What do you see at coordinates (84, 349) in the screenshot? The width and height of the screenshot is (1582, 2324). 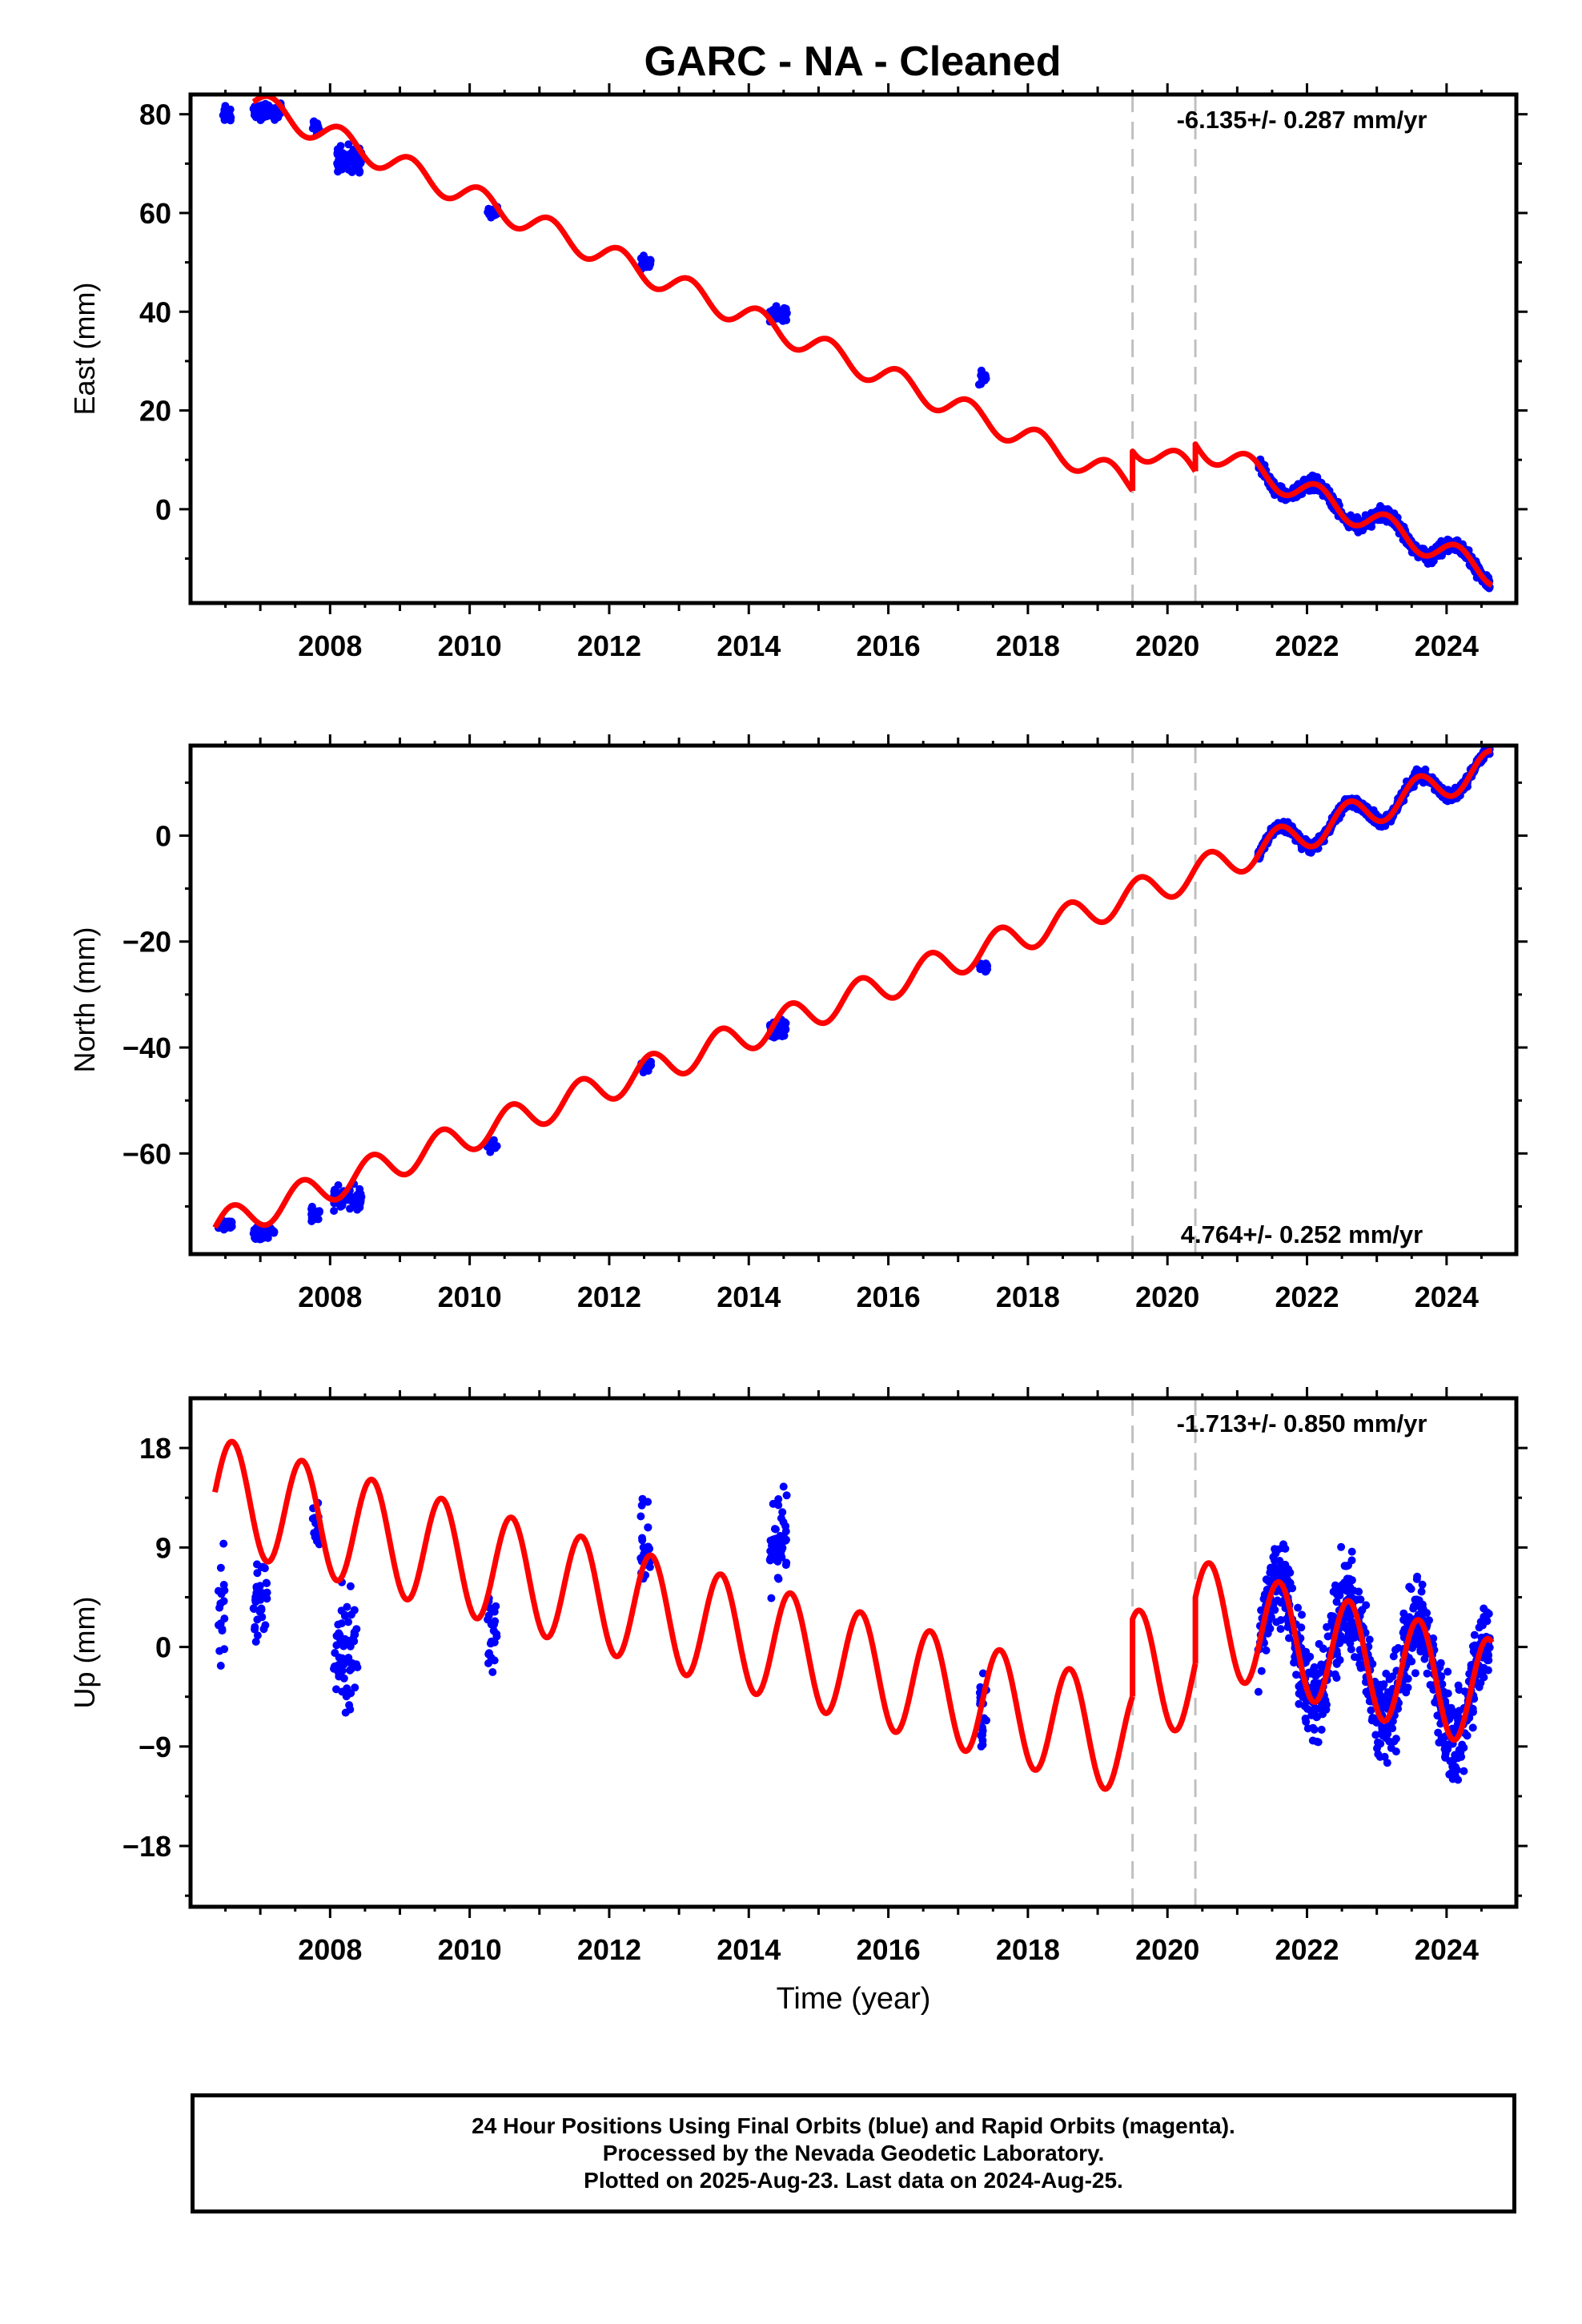 I see `y-axis-label: East (mm)` at bounding box center [84, 349].